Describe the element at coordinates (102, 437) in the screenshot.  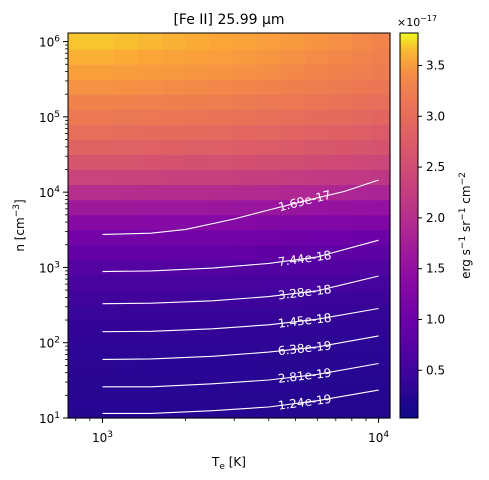
I see `x-tick-label: 103` at that location.